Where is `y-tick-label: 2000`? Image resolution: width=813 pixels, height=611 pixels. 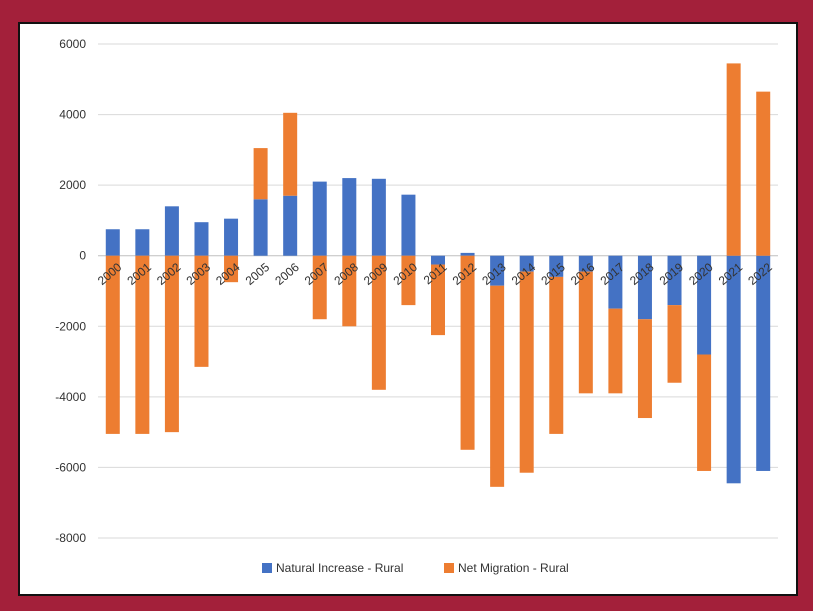 y-tick-label: 2000 is located at coordinates (72, 185).